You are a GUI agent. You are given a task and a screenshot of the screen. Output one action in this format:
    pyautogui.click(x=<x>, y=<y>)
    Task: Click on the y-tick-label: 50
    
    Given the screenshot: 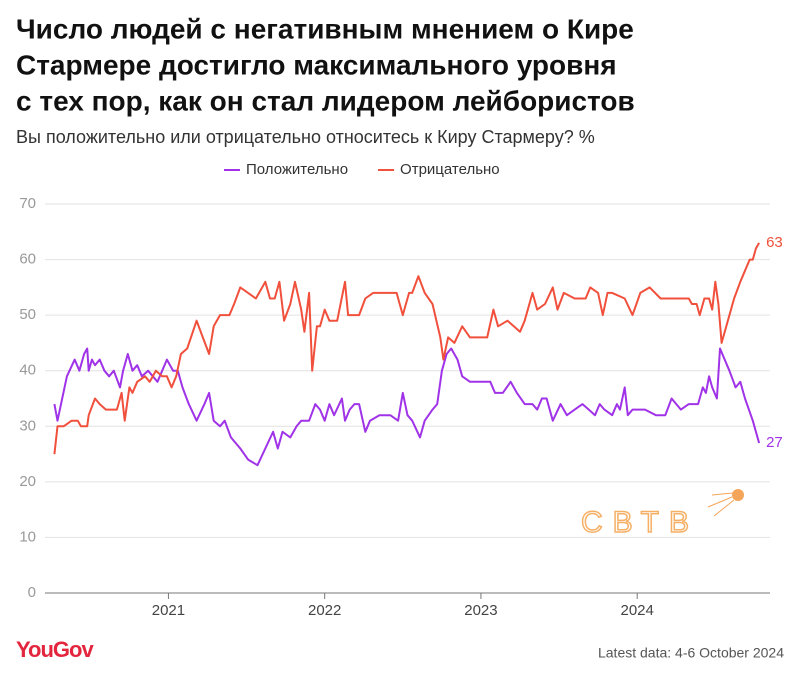 What is the action you would take?
    pyautogui.click(x=27, y=314)
    